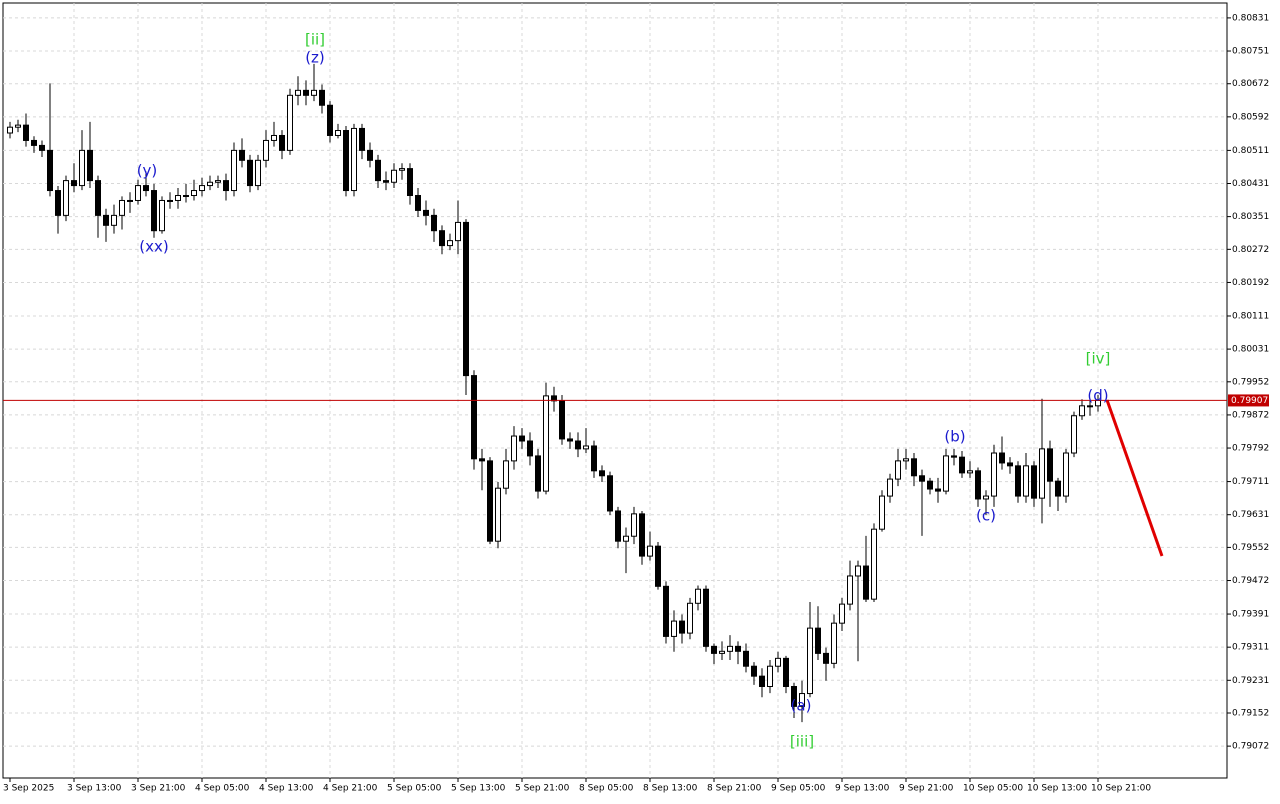 The width and height of the screenshot is (1280, 804). I want to click on y-tick-label: 0.80592, so click(1250, 117).